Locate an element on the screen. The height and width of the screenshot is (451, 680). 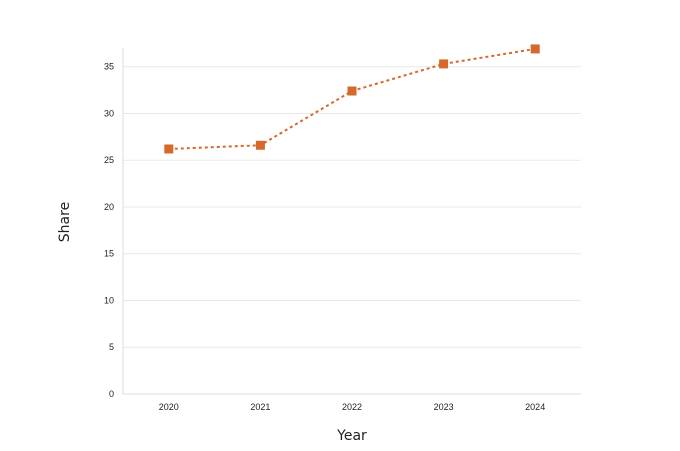
y-axis-title: Share is located at coordinates (65, 222).